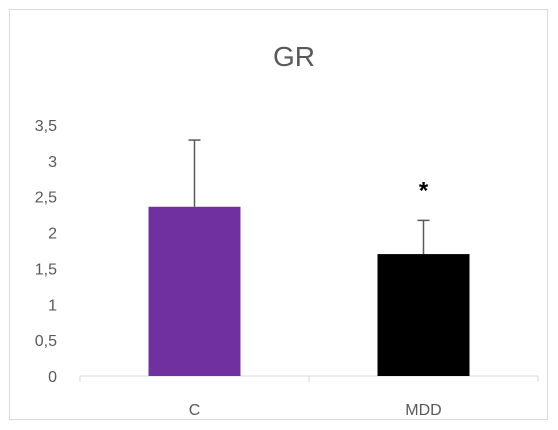 The width and height of the screenshot is (558, 430). I want to click on y-tick-label: 2,5, so click(46, 198).